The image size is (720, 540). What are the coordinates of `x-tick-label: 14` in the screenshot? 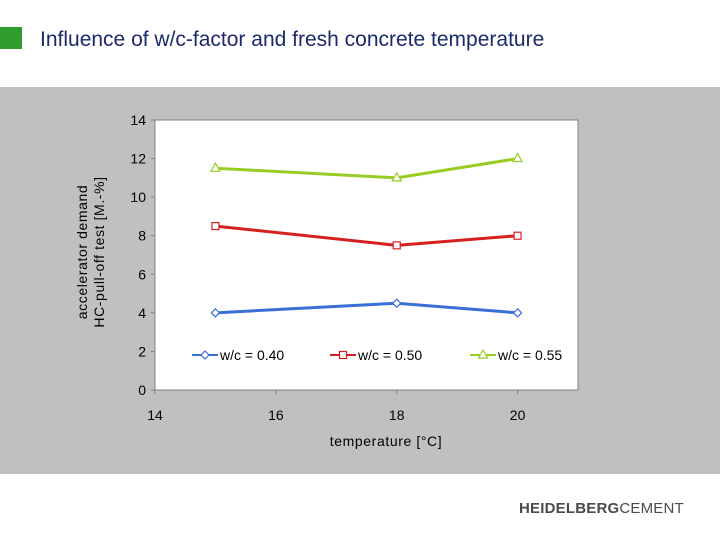 It's located at (155, 415).